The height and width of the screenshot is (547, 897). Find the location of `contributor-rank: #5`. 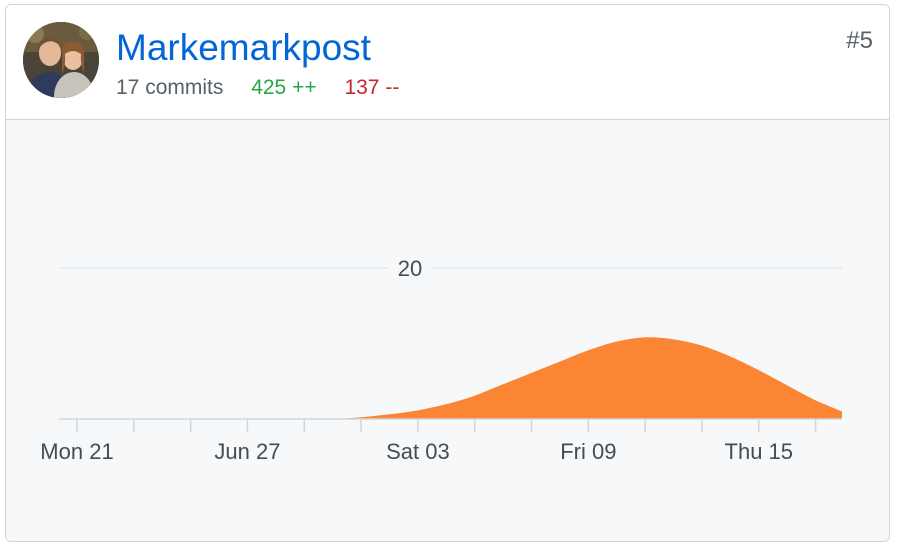

contributor-rank: #5 is located at coordinates (859, 40).